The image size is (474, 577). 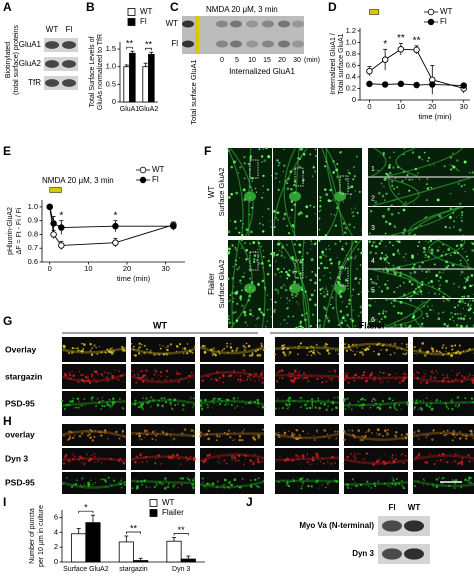 I want to click on dendrite, so click(x=443, y=483).